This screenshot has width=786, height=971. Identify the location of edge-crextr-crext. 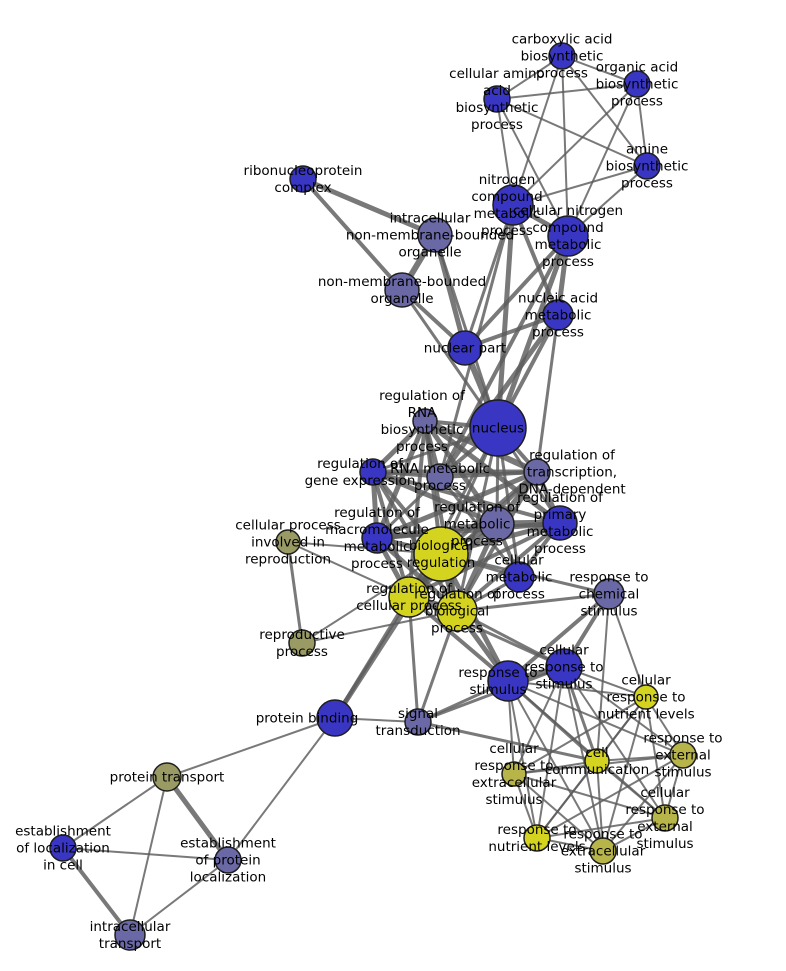
(589, 796).